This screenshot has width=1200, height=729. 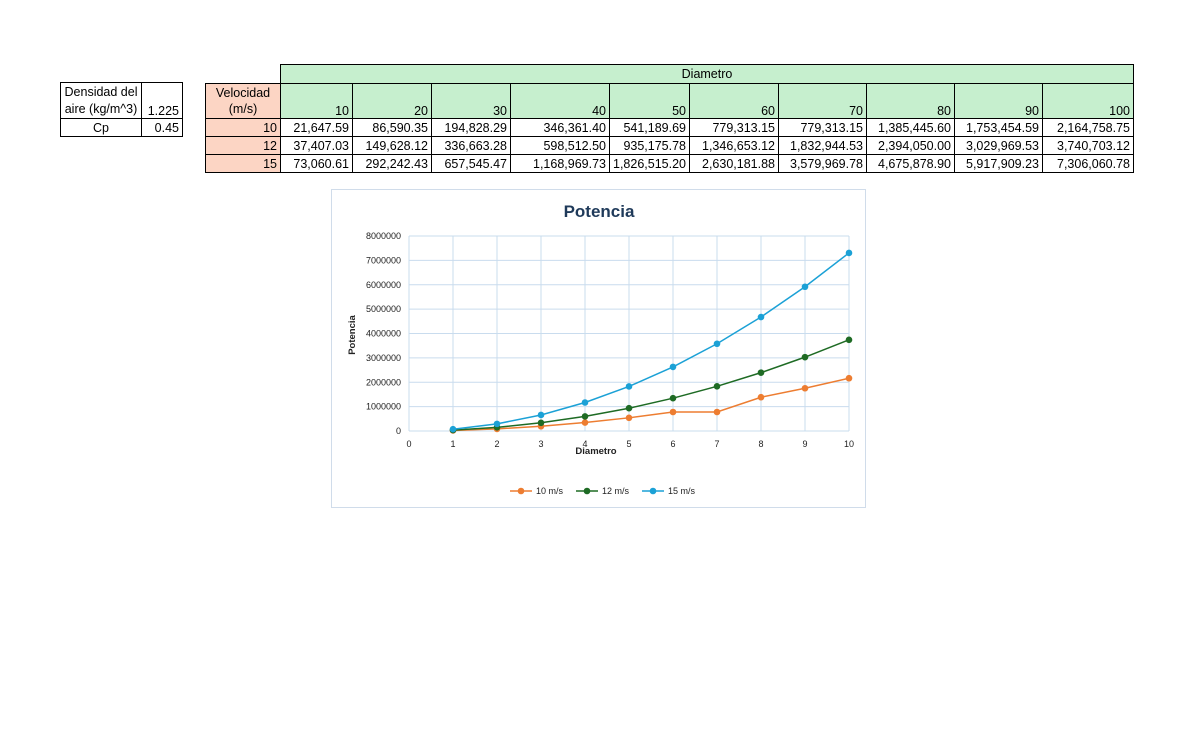 What do you see at coordinates (243, 127) in the screenshot?
I see `velocity-cell: 10` at bounding box center [243, 127].